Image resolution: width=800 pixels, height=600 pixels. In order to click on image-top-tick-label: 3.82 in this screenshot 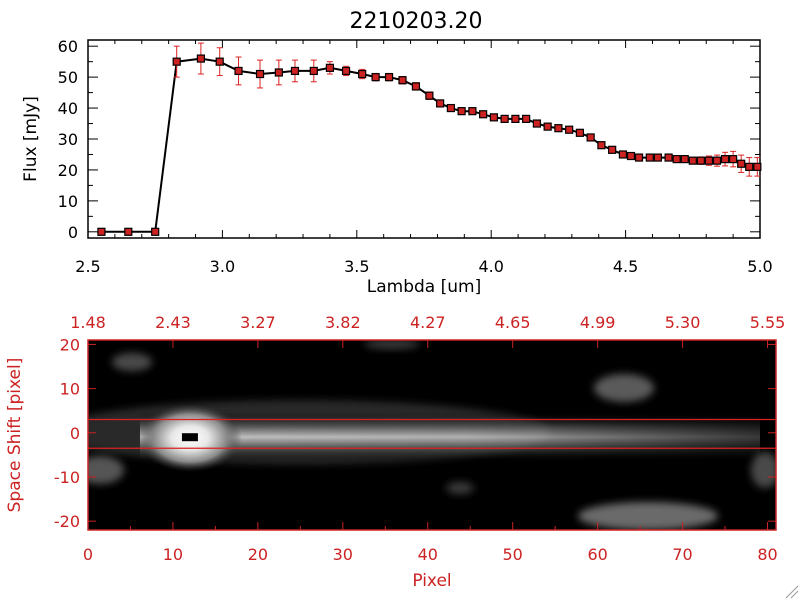, I will do `click(343, 322)`.